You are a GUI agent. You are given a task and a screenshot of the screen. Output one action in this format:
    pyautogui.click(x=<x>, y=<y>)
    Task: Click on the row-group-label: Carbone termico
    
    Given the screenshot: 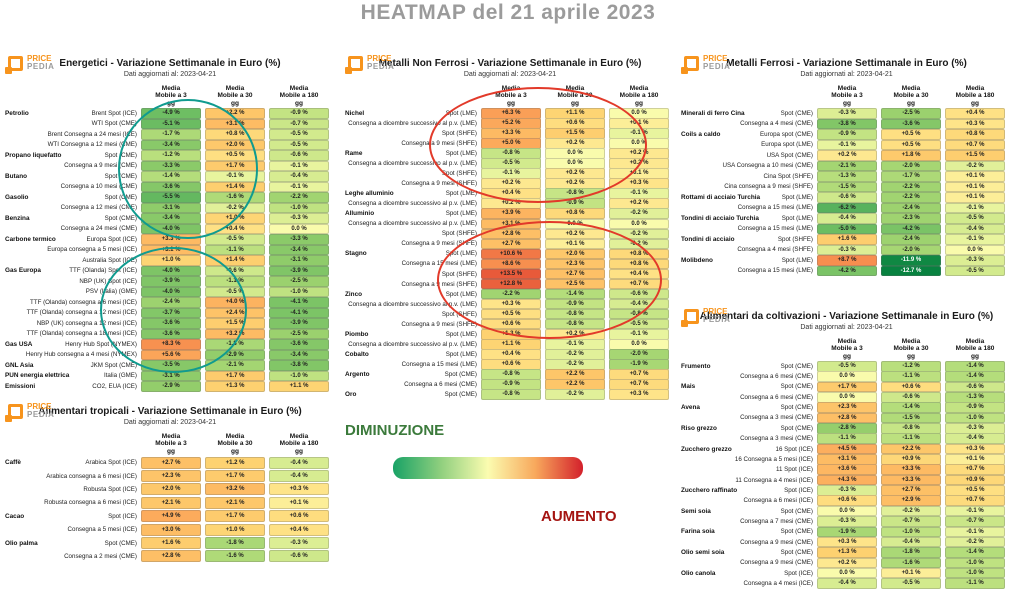 What is the action you would take?
    pyautogui.click(x=30, y=239)
    